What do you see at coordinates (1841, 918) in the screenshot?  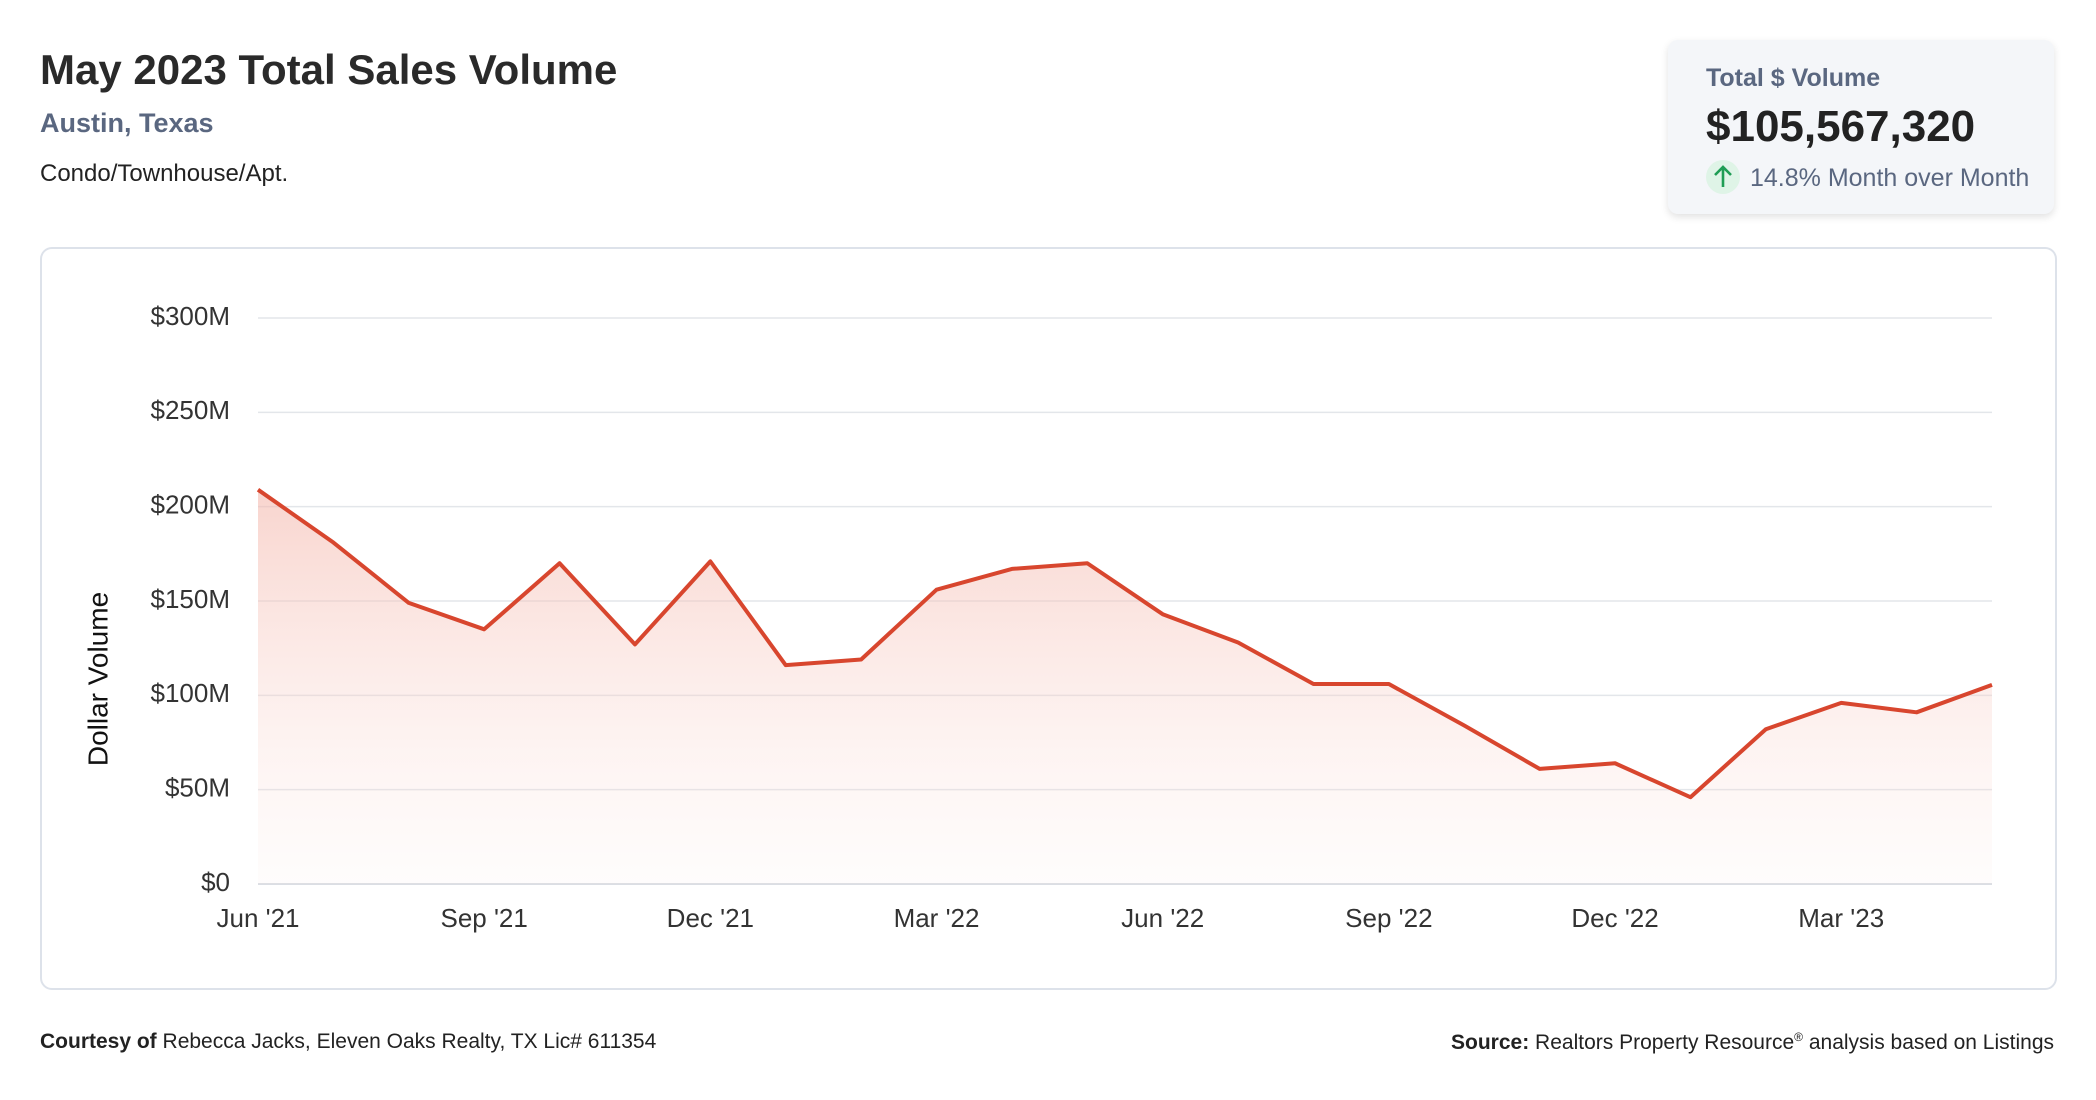 I see `x-tick-label: Mar '23` at bounding box center [1841, 918].